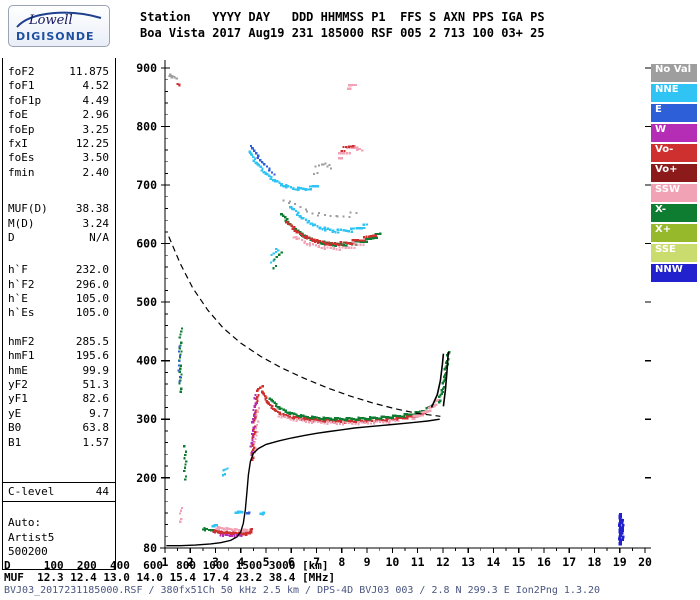 This screenshot has height=600, width=700. What do you see at coordinates (15, 428) in the screenshot?
I see `parameter-label: B0` at bounding box center [15, 428].